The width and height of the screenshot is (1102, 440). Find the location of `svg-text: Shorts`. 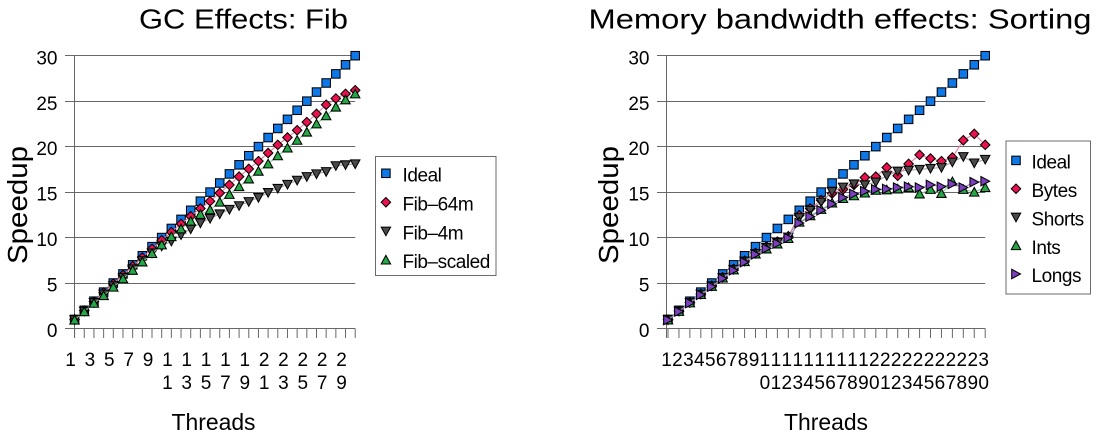

svg-text: Shorts is located at coordinates (1058, 219).